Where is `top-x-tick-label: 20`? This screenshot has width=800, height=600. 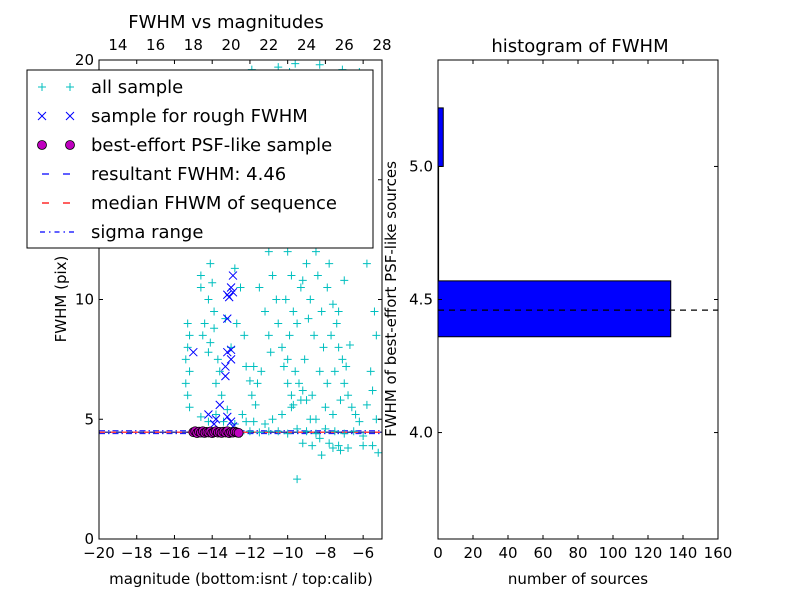 top-x-tick-label: 20 is located at coordinates (231, 45).